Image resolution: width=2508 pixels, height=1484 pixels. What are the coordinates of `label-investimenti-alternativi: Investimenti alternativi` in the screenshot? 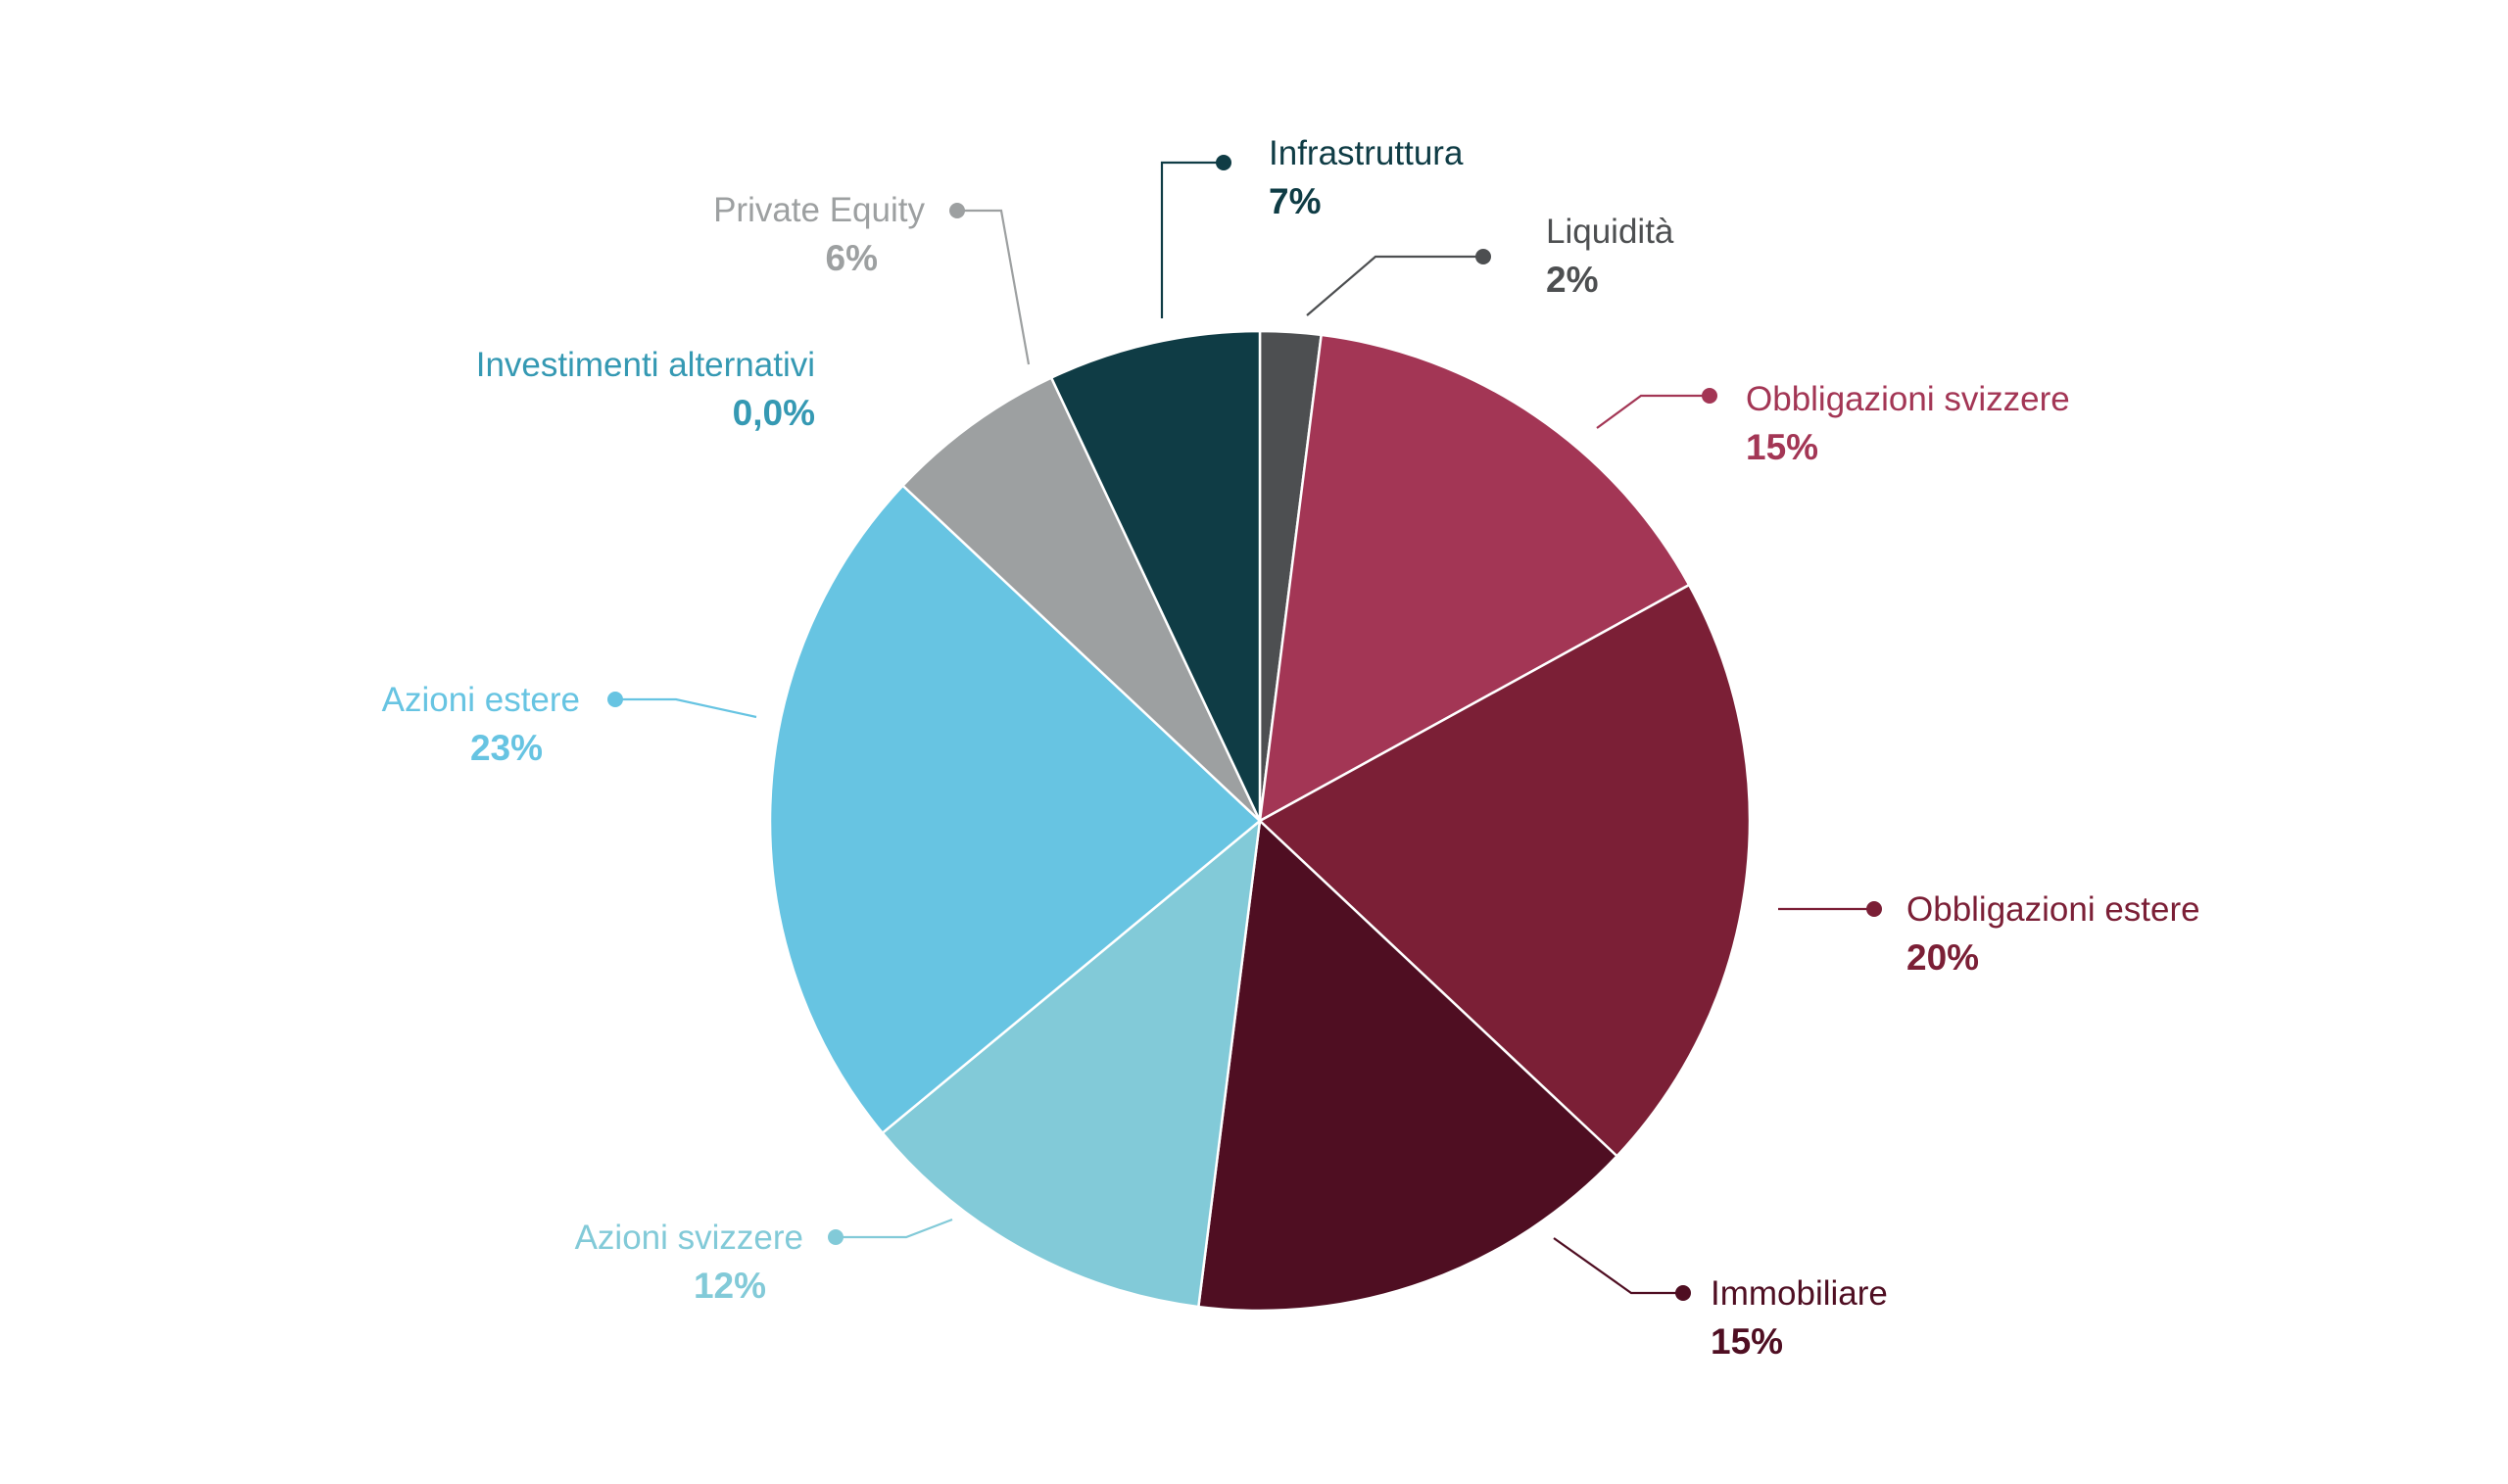 It's located at (645, 365).